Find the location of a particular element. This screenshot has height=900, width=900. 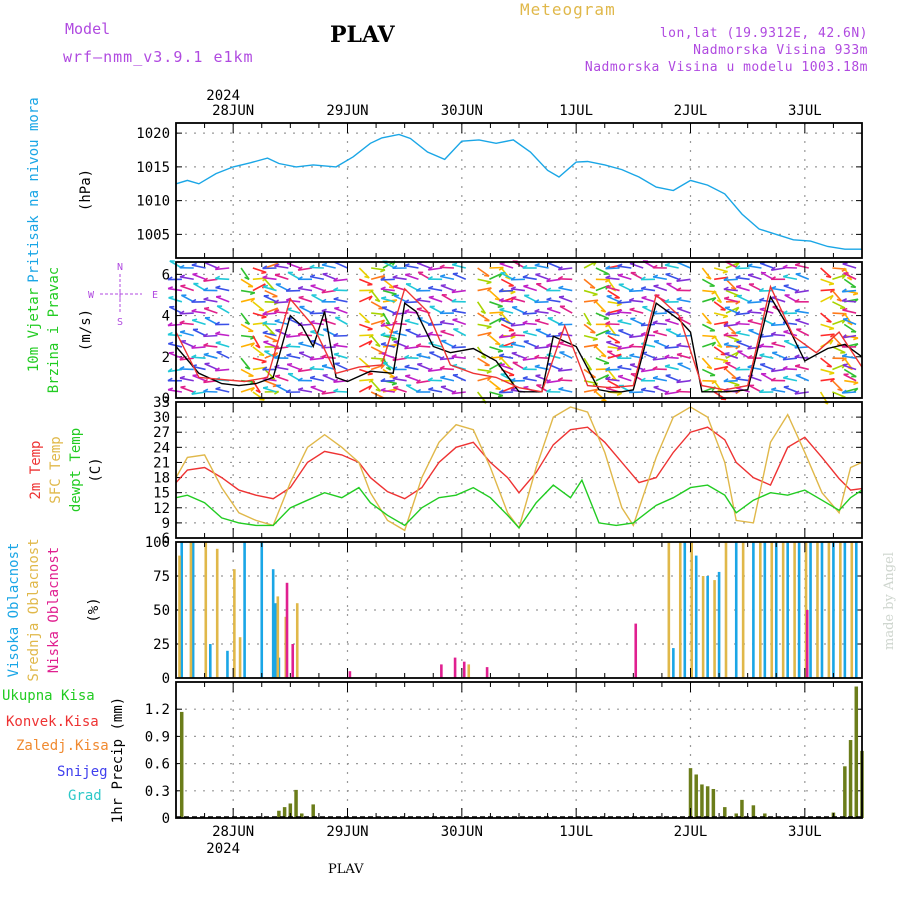

wind-axis-label-2: Brzina i Pravac is located at coordinates (54, 330).